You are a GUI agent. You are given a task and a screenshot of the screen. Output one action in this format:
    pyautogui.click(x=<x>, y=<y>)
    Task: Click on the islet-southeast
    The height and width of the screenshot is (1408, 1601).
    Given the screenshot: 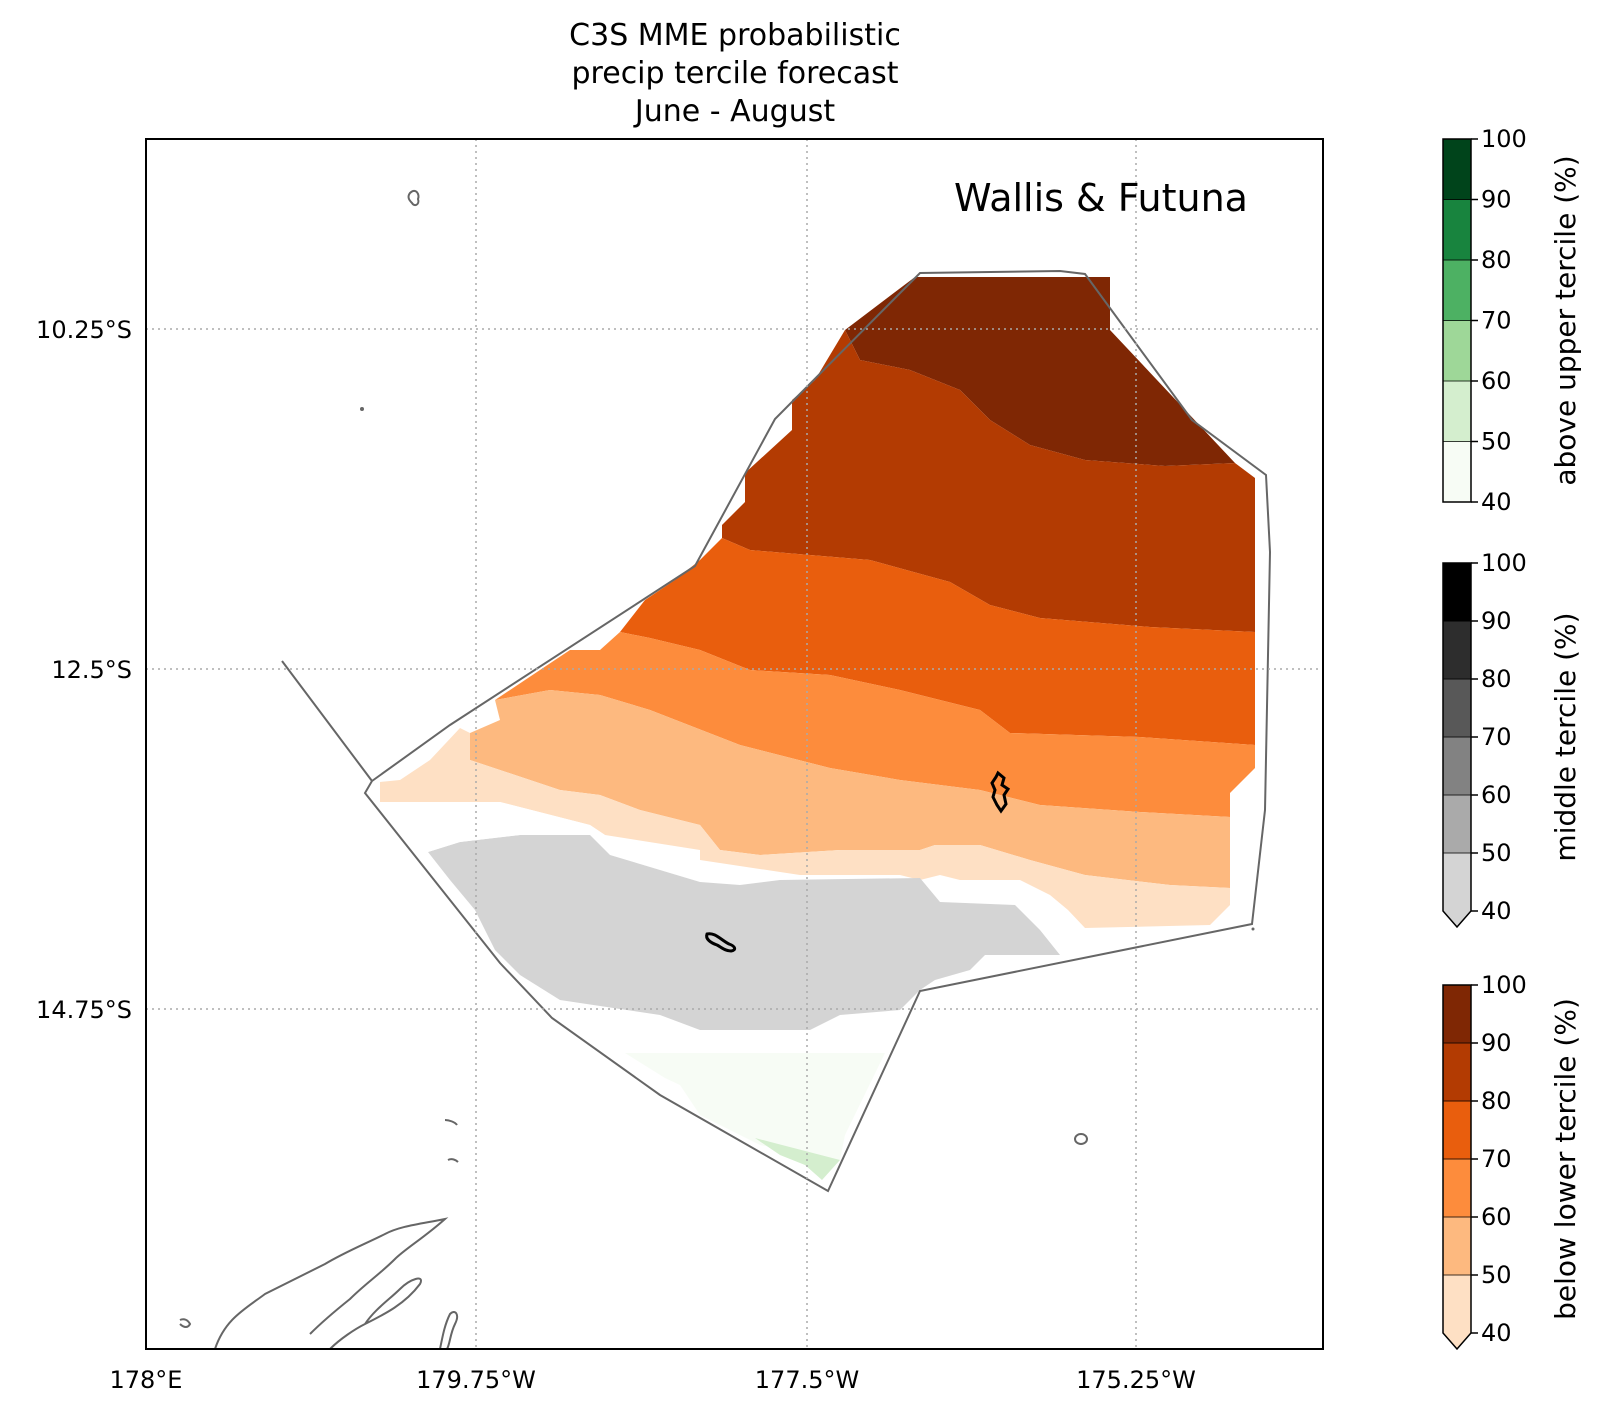 What is the action you would take?
    pyautogui.click(x=1253, y=929)
    